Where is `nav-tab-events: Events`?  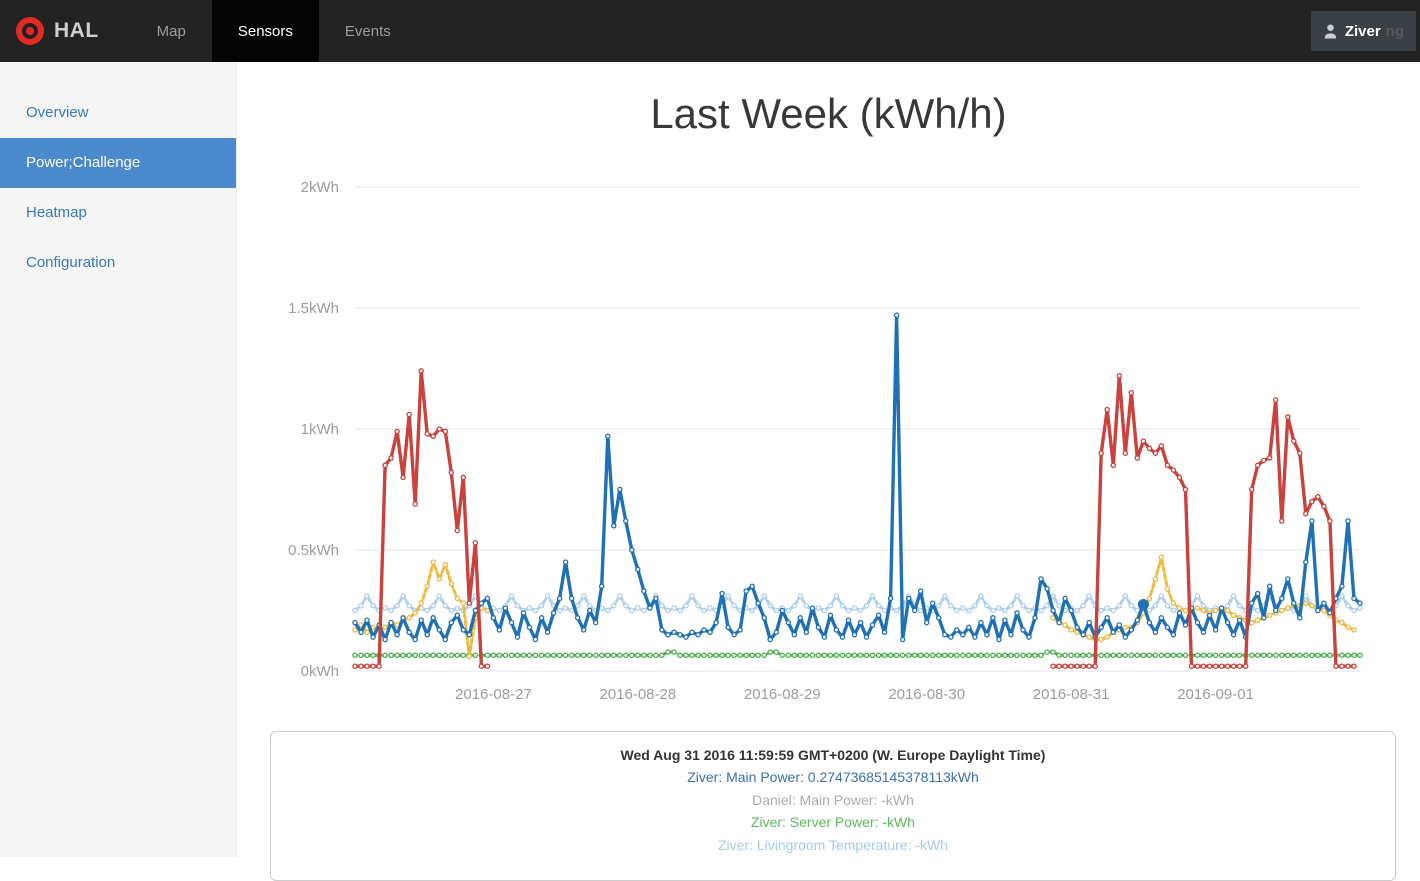 nav-tab-events: Events is located at coordinates (367, 31).